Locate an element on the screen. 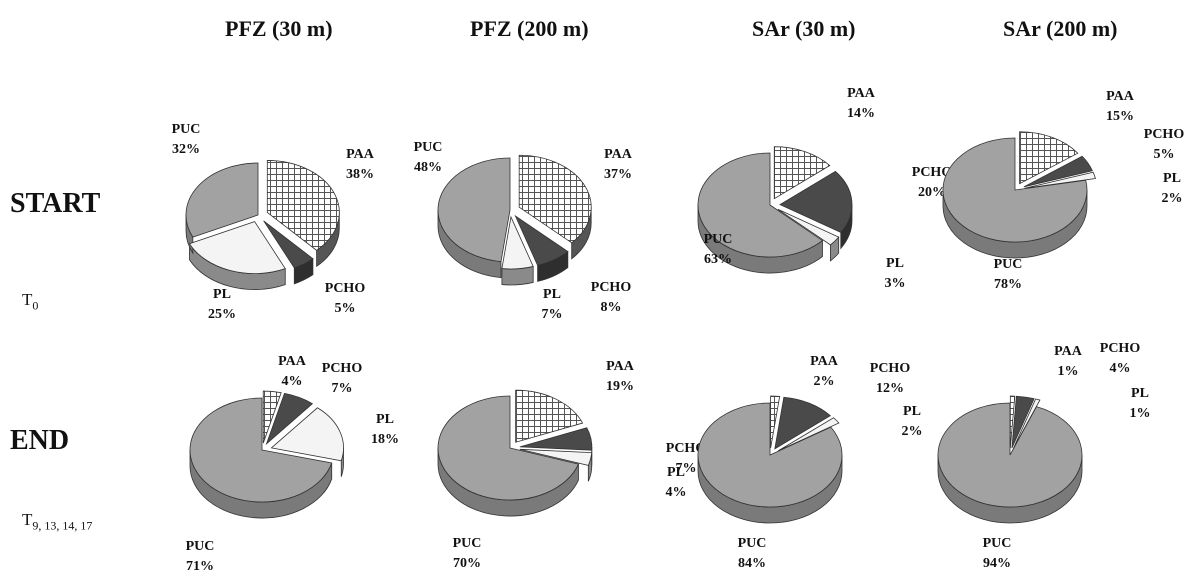 The image size is (1196, 578). slice-value-pl: 4% is located at coordinates (676, 492).